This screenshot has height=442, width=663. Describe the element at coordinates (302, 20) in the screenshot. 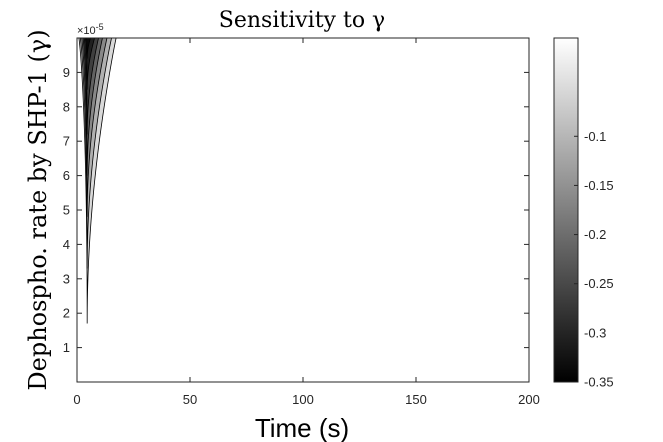

I see `chart-title: Sensitivity to γ` at that location.